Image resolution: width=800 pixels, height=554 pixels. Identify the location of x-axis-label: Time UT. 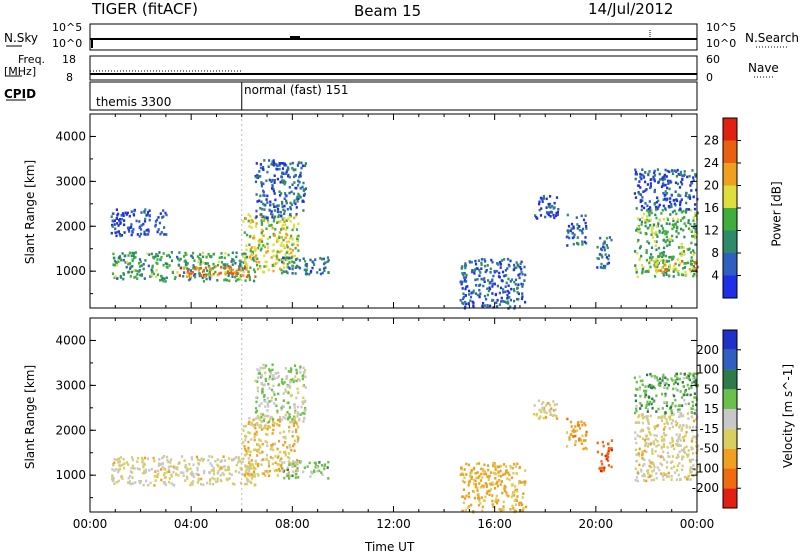
(390, 547).